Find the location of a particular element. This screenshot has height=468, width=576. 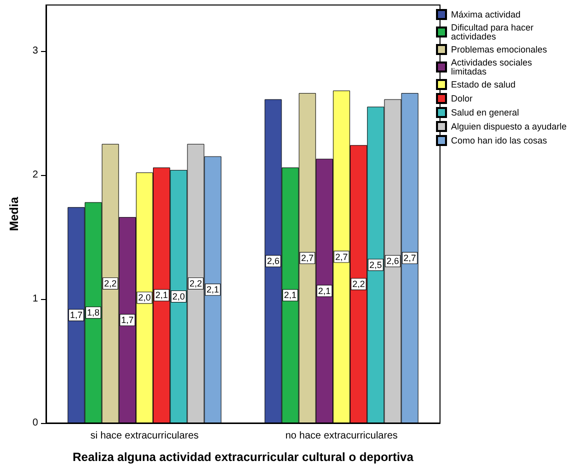

x-axis-title: Realiza alguna actividad extracurricular cultural o deportiva is located at coordinates (243, 457).